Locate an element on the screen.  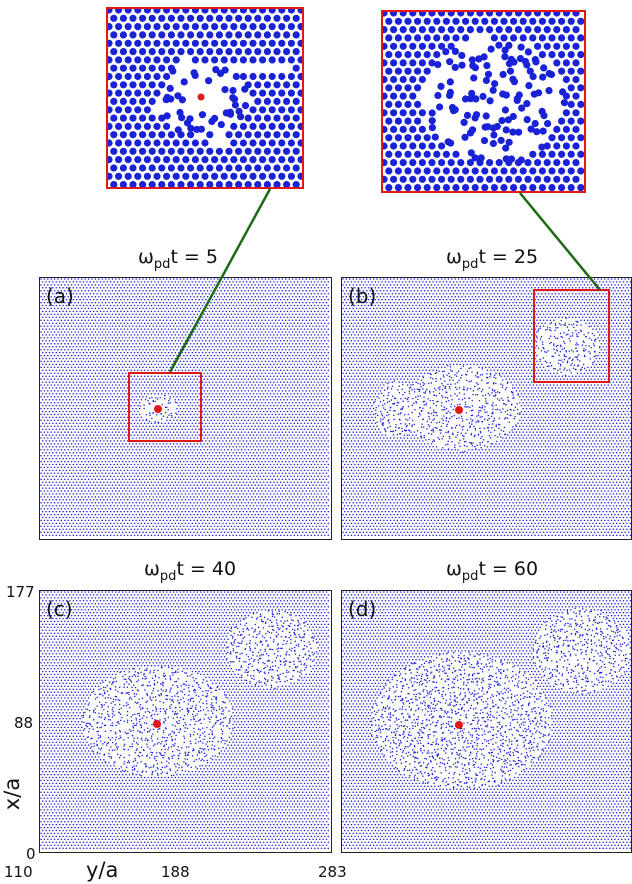
y-tick-max: 177 is located at coordinates (20, 592).